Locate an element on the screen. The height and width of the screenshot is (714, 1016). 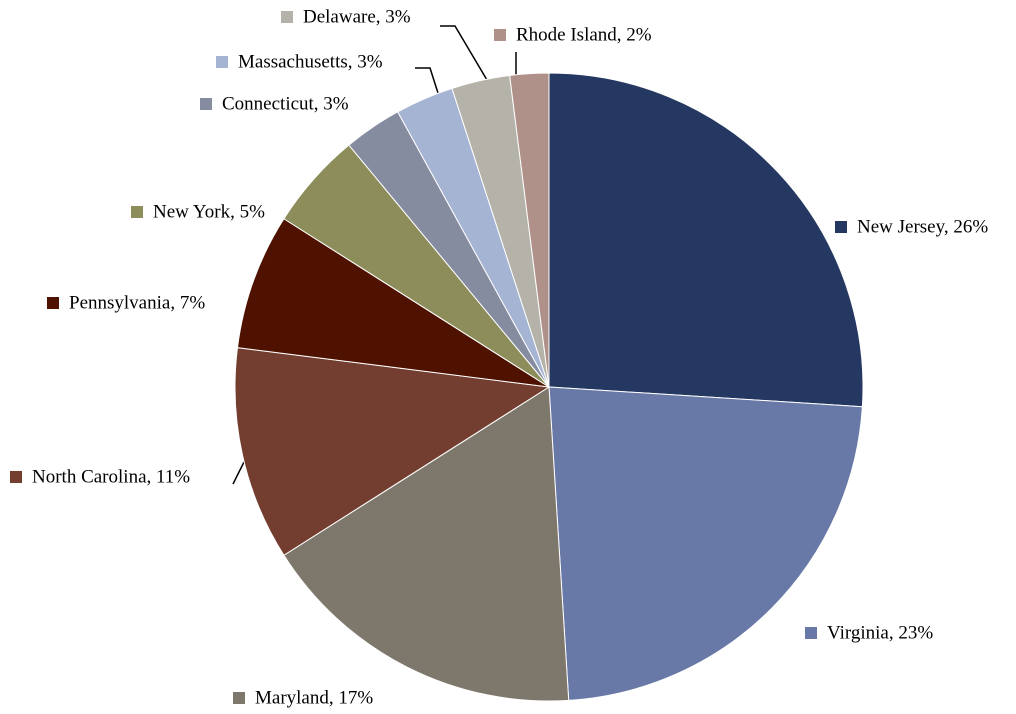
data-label: Virginia, 23% is located at coordinates (880, 632).